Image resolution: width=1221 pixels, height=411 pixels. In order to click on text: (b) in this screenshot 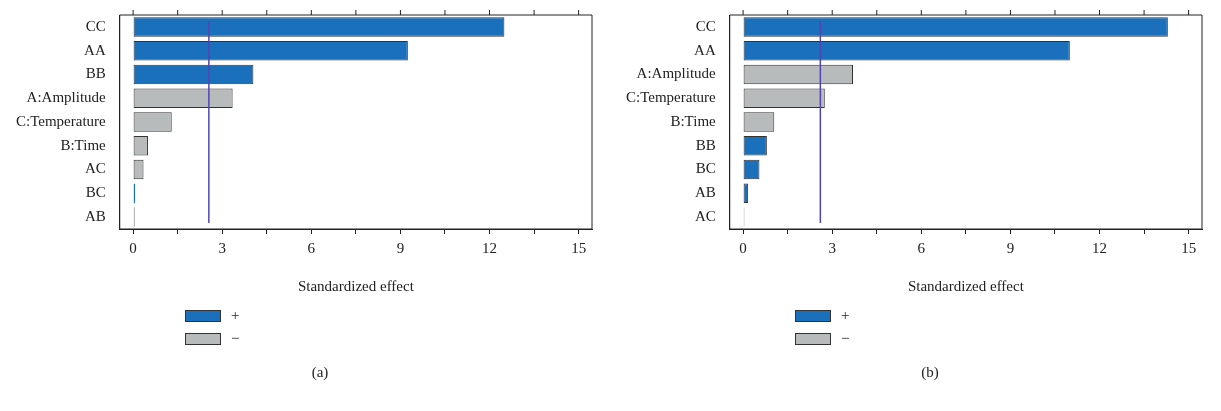, I will do `click(930, 372)`.